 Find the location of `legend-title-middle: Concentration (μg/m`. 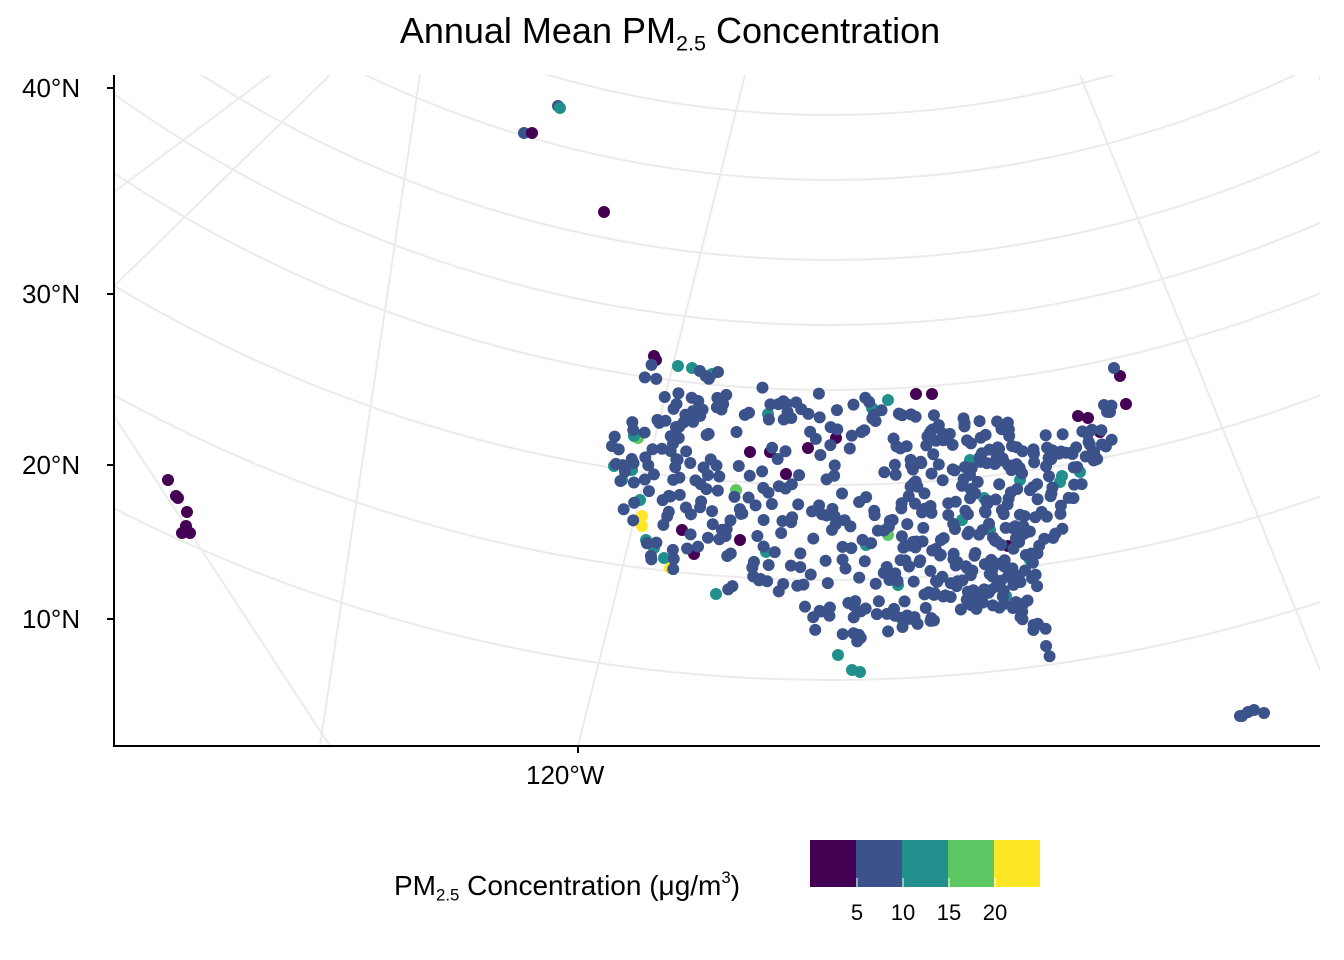

legend-title-middle: Concentration (μg/m is located at coordinates (590, 885).